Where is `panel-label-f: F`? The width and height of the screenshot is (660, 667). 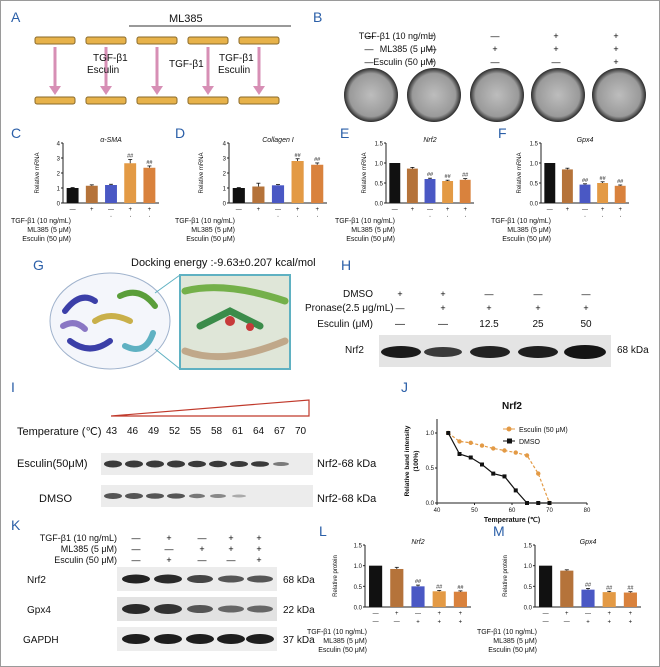
panel-label-f: F is located at coordinates (502, 133).